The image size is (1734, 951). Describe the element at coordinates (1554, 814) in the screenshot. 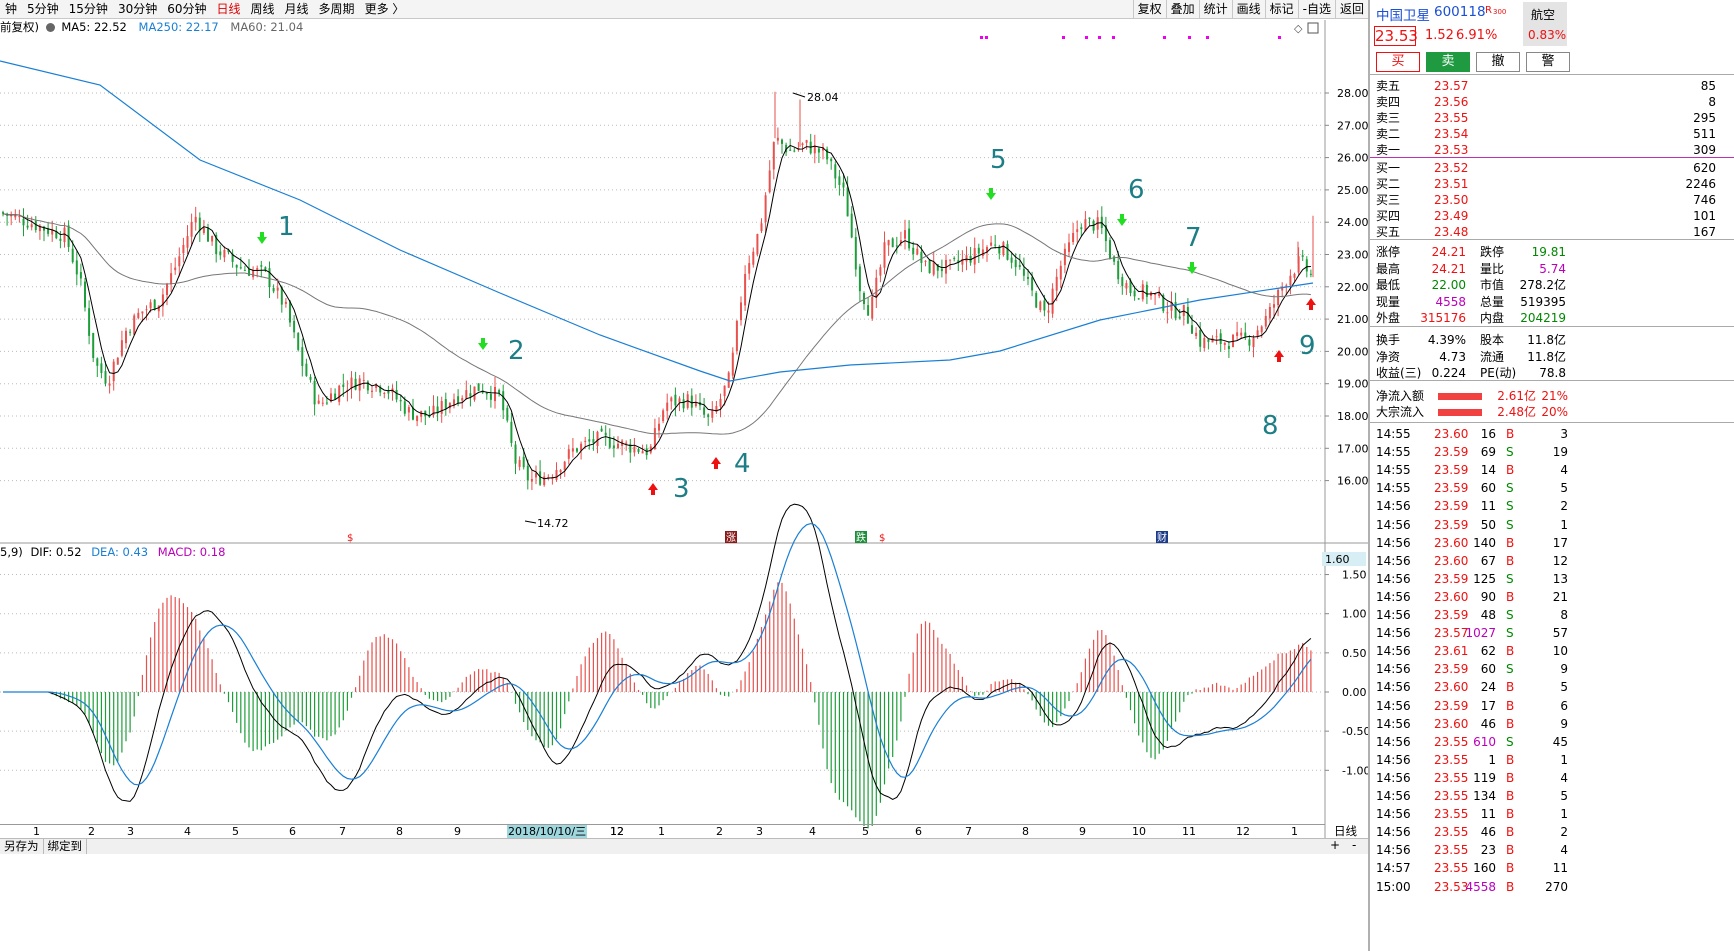

I see `tick-row: 14:56 23.55 11 B 1` at that location.